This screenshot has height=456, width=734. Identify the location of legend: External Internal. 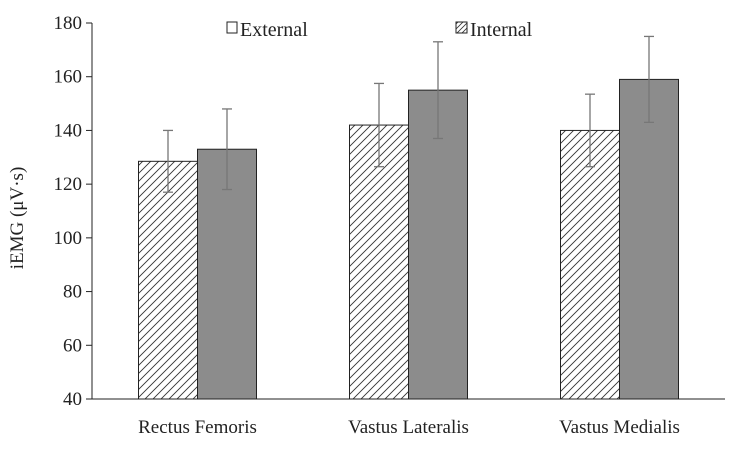
(379, 30).